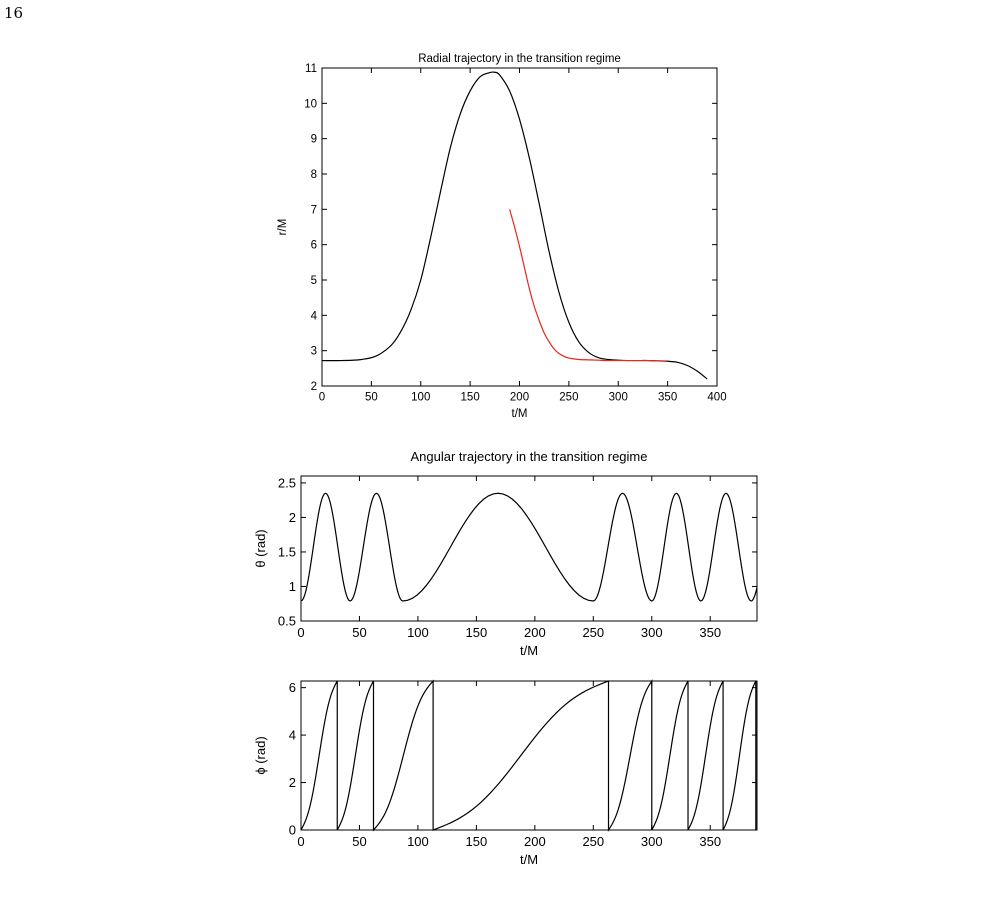 This screenshot has width=987, height=904. What do you see at coordinates (260, 548) in the screenshot?
I see `y-axis-label: θ (rad)` at bounding box center [260, 548].